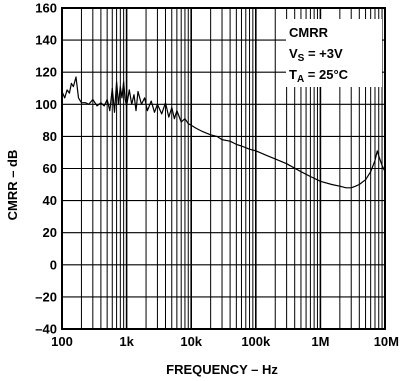 The height and width of the screenshot is (381, 400). What do you see at coordinates (316, 55) in the screenshot?
I see `annotation-supply: VS = +3V` at bounding box center [316, 55].